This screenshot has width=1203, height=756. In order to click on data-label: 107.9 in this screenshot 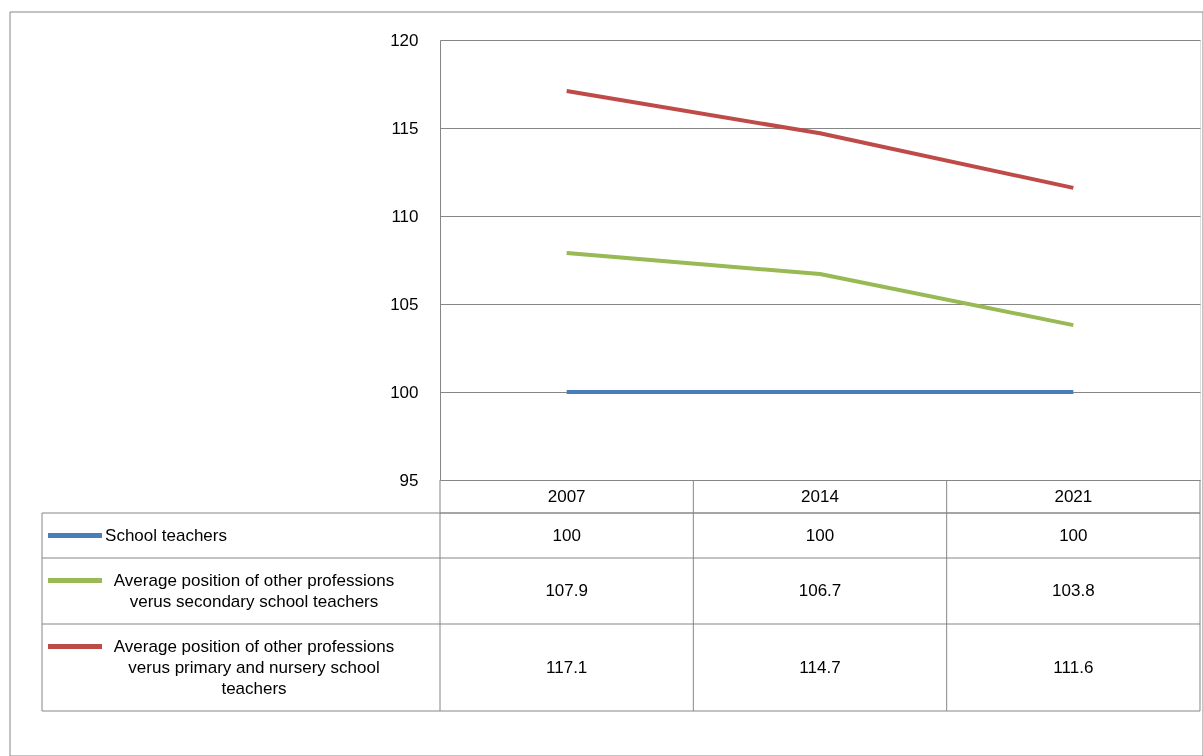, I will do `click(566, 590)`.